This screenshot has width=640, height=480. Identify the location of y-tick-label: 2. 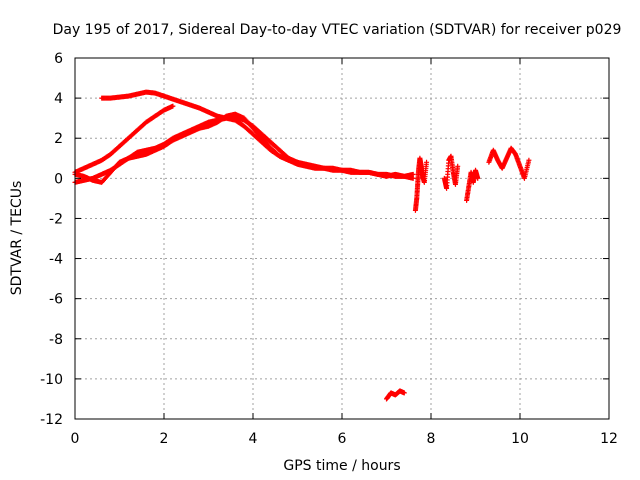
(58, 139).